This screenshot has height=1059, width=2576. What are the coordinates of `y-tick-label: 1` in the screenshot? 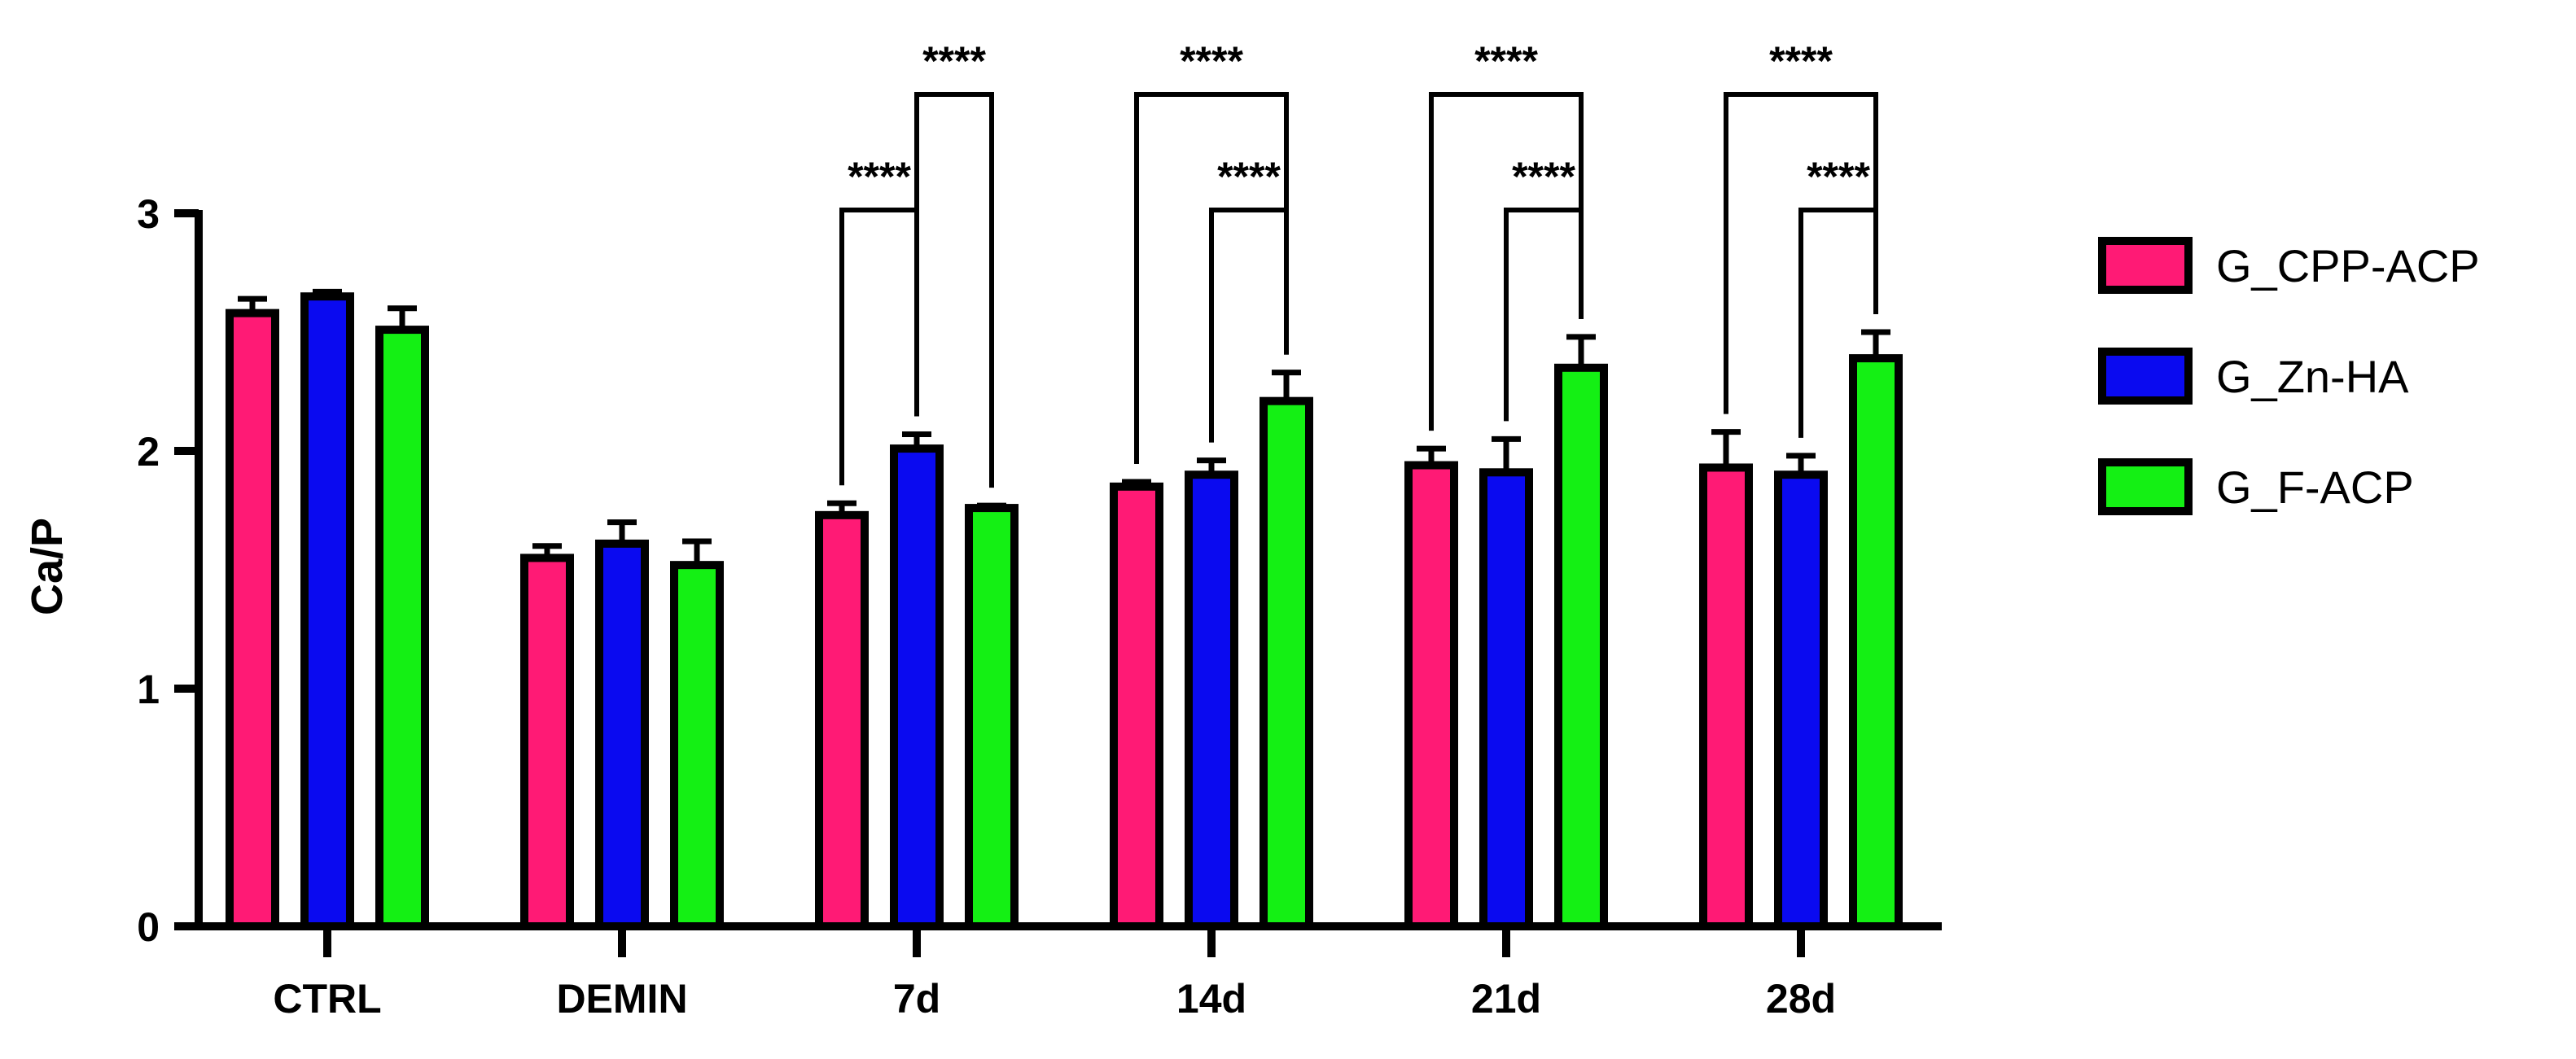 It's located at (148, 689).